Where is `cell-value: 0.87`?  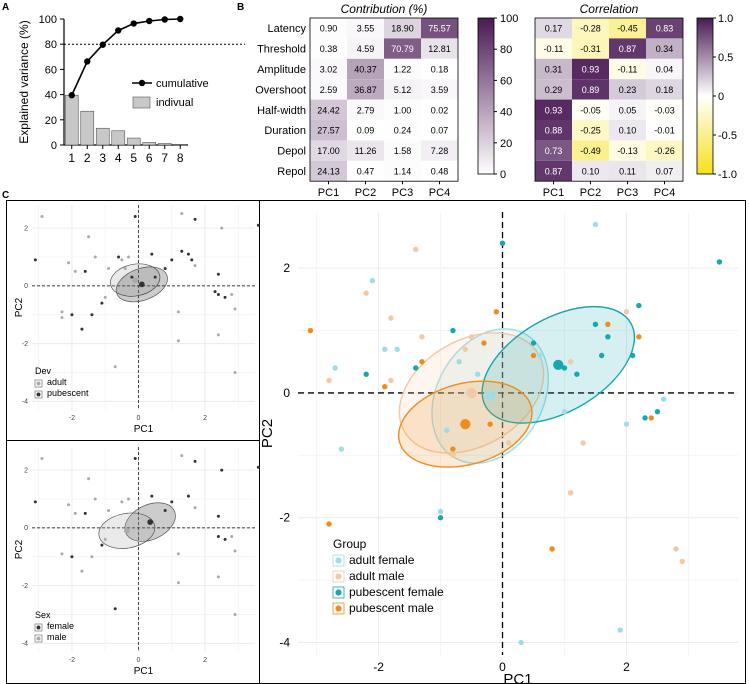
cell-value: 0.87 is located at coordinates (628, 49).